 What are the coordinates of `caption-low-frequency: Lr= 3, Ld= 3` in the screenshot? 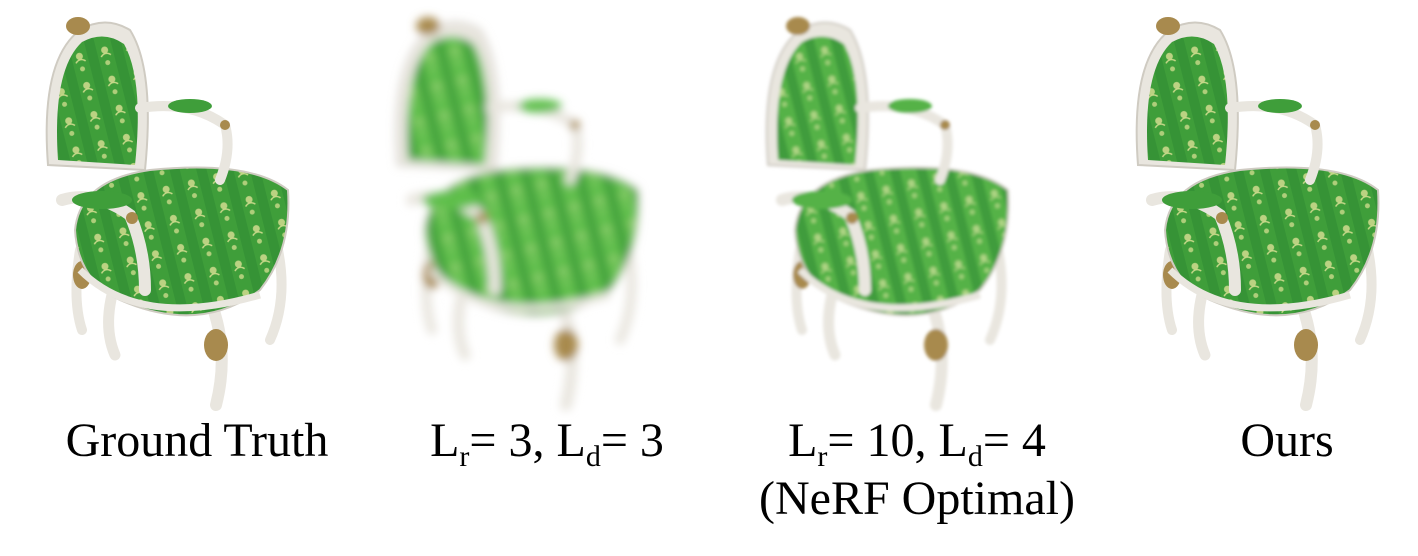 It's located at (547, 443).